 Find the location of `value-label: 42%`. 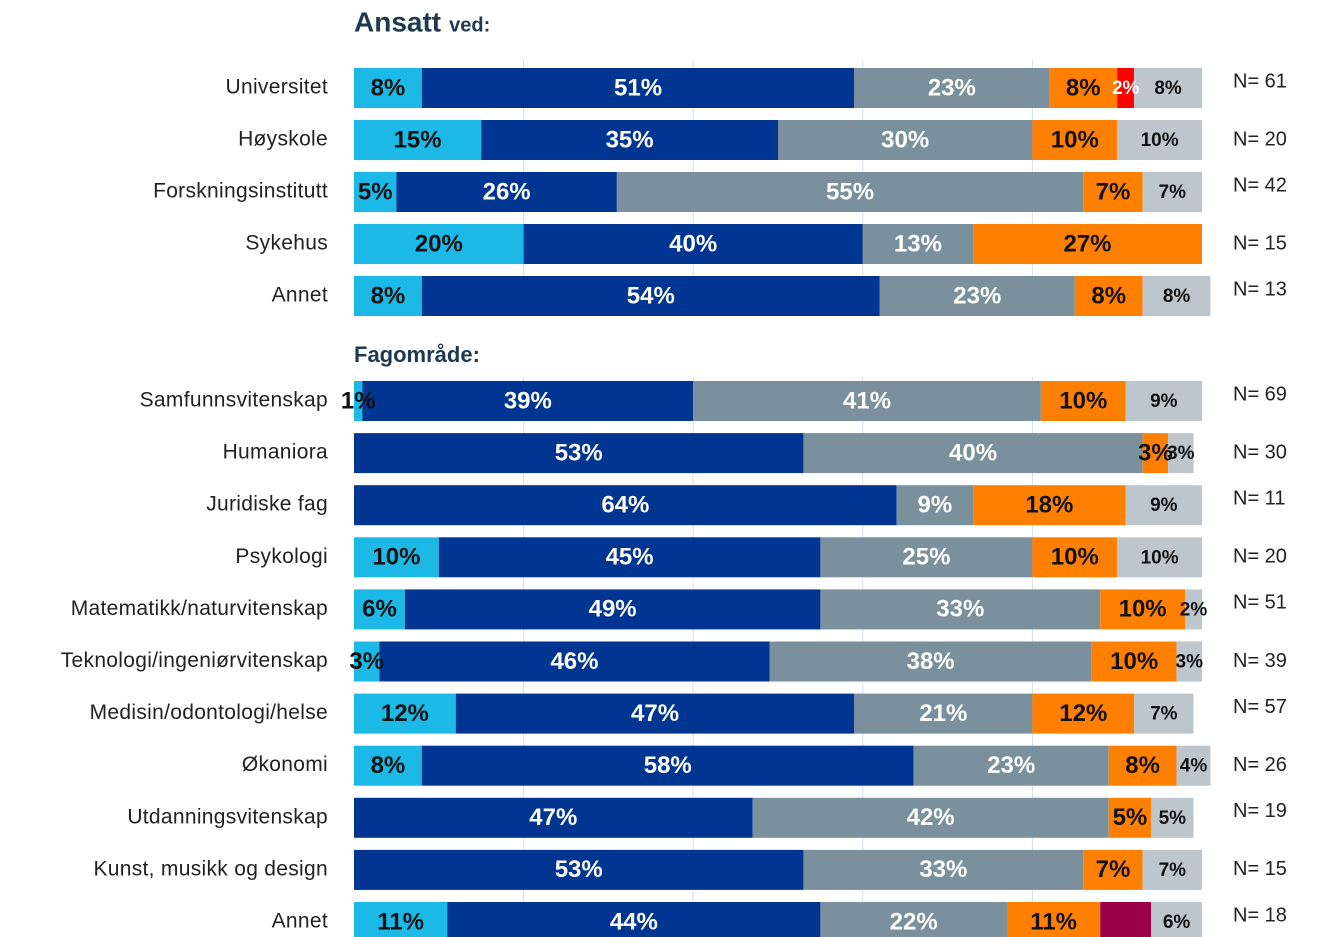

value-label: 42% is located at coordinates (931, 817).